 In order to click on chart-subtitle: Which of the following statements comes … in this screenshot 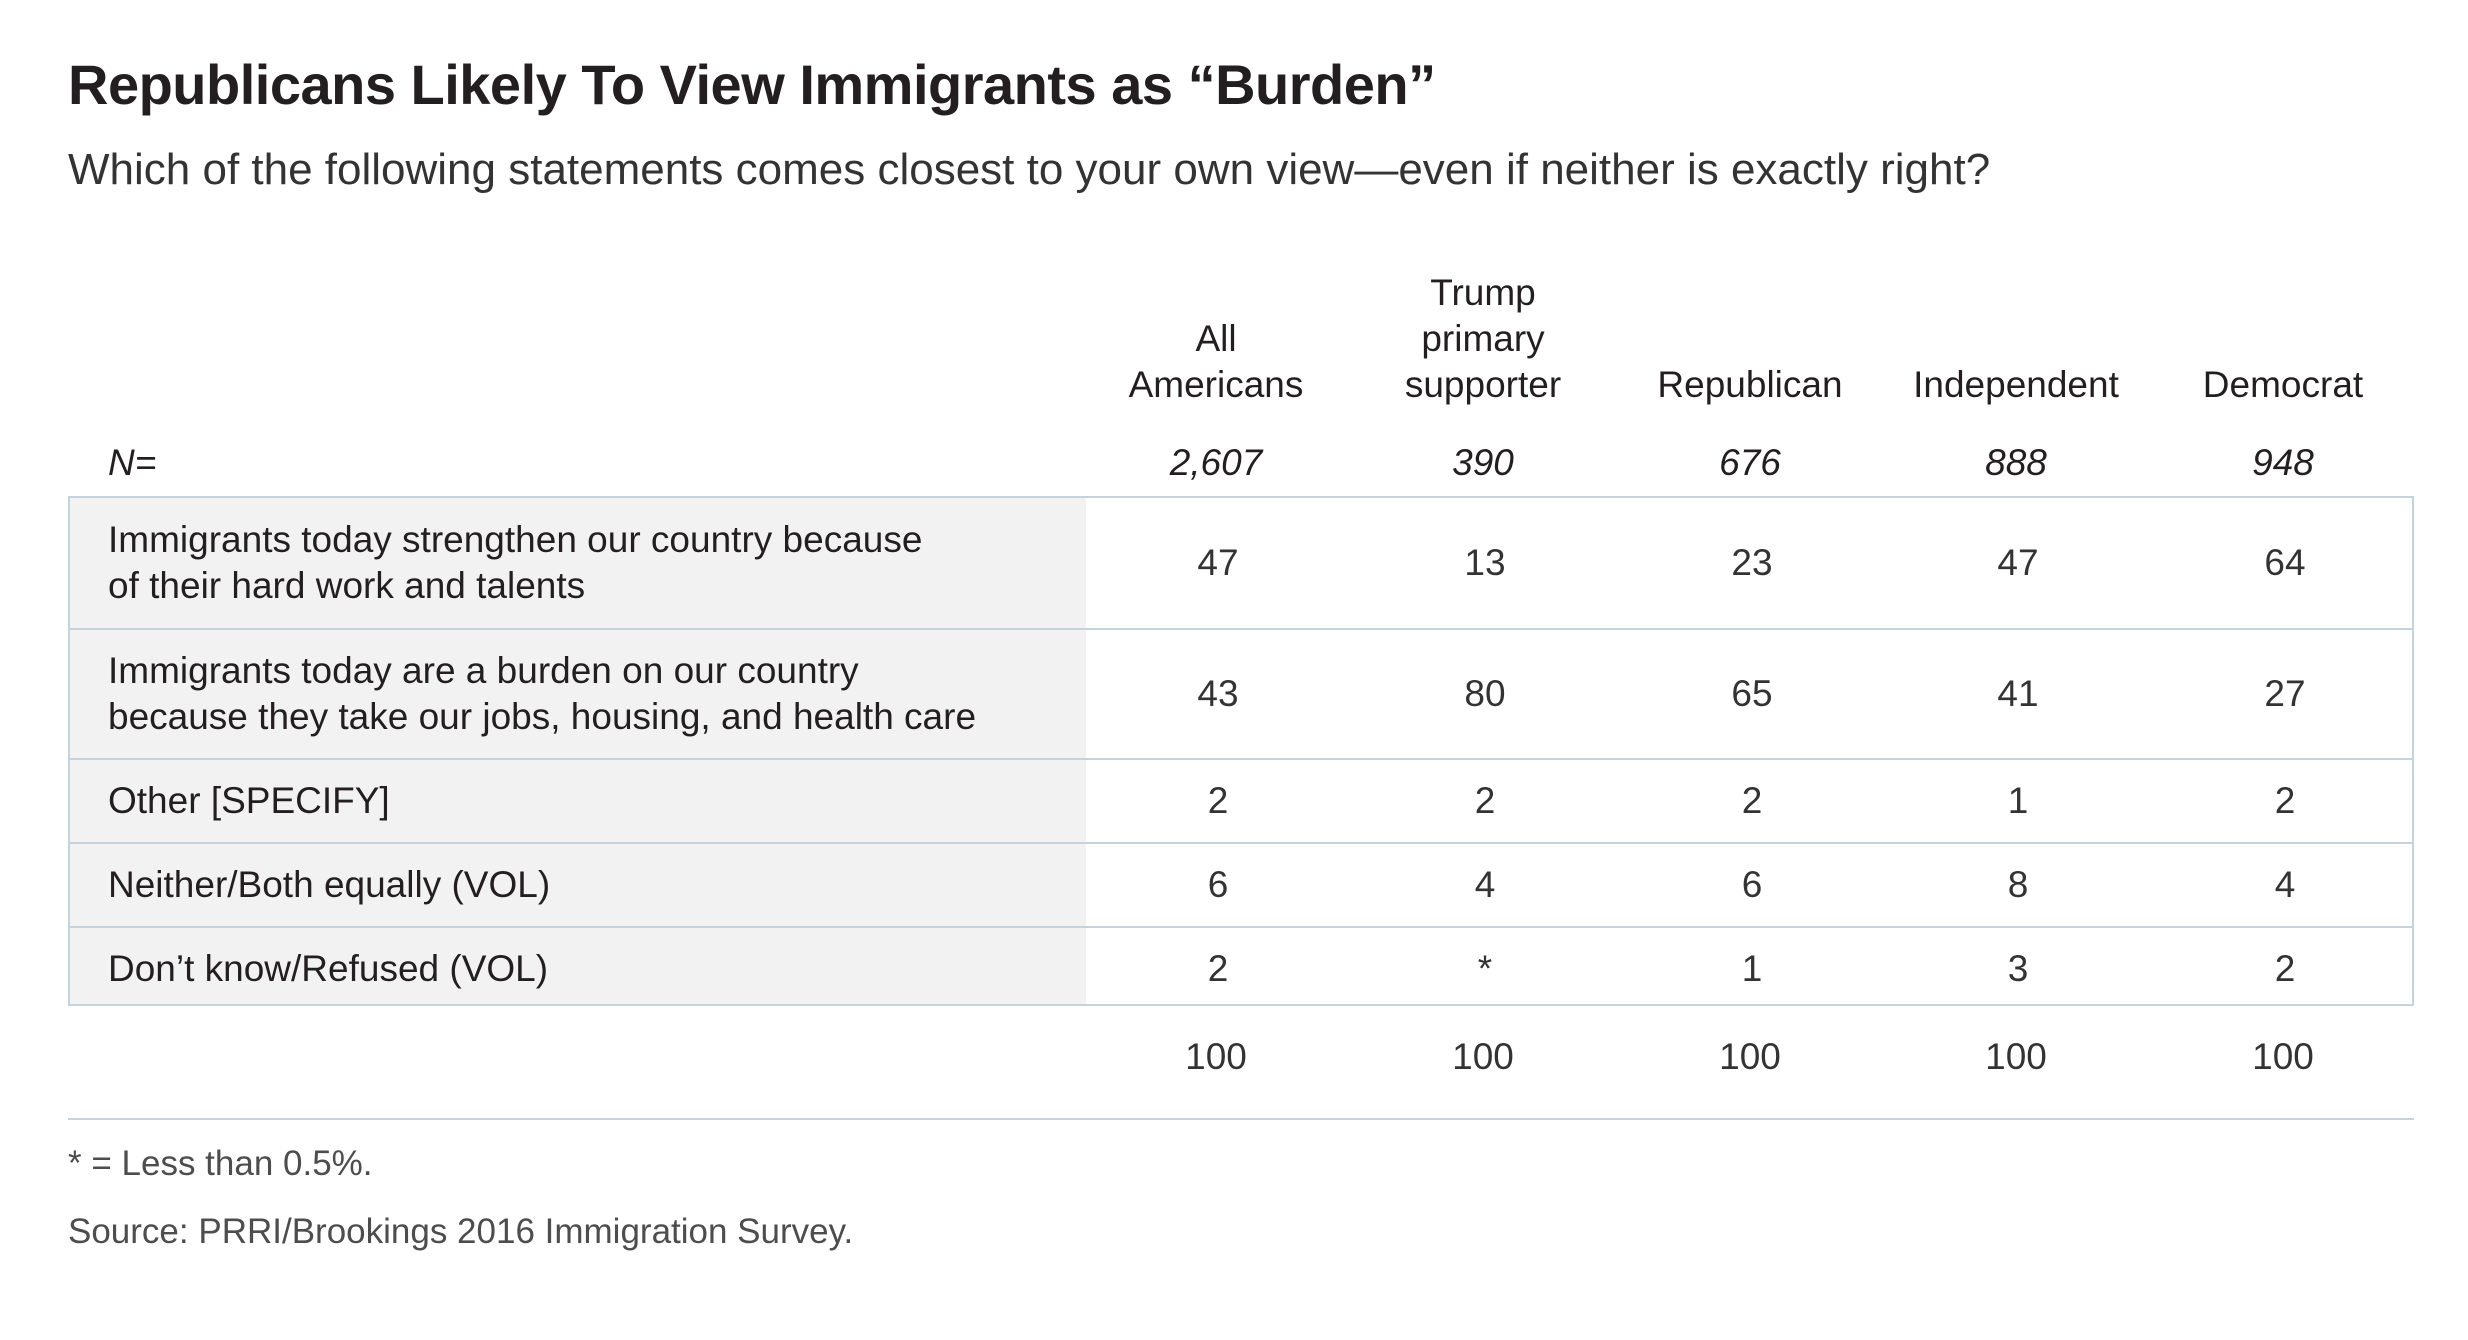, I will do `click(1029, 169)`.